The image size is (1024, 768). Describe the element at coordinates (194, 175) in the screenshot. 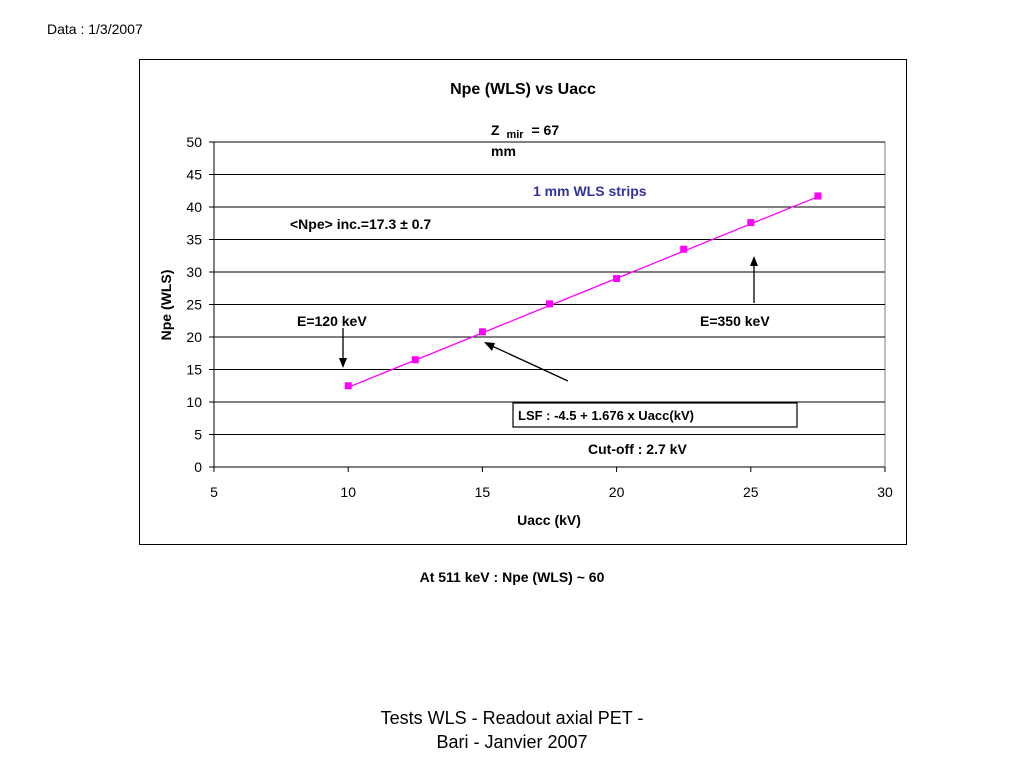

I see `y-tick-label-45: 45` at that location.